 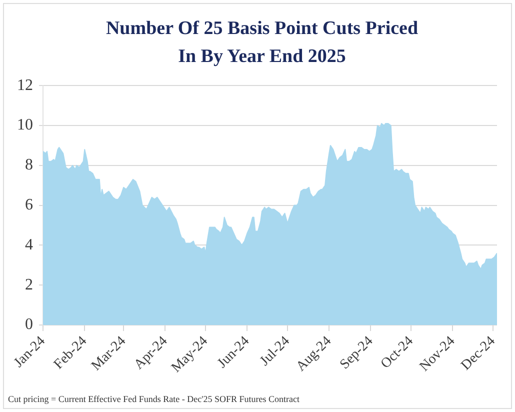 I want to click on text: Cut pricing = Current Effective Fed Funds Rate - Dec'25 SOFR Futures Contract, so click(x=154, y=399).